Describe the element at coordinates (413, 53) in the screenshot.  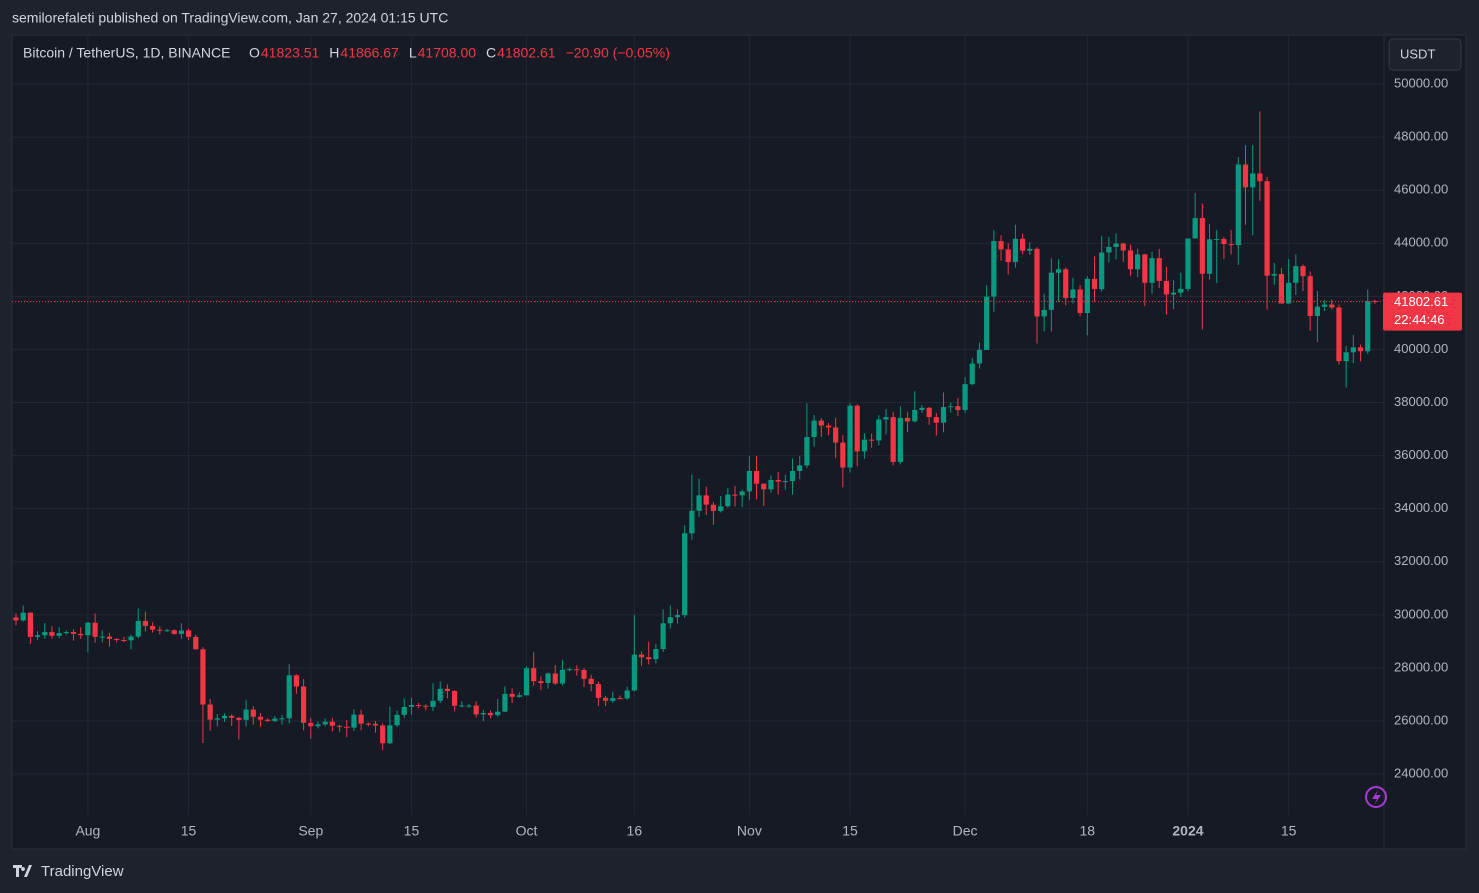
I see `ohlc-key: L` at that location.